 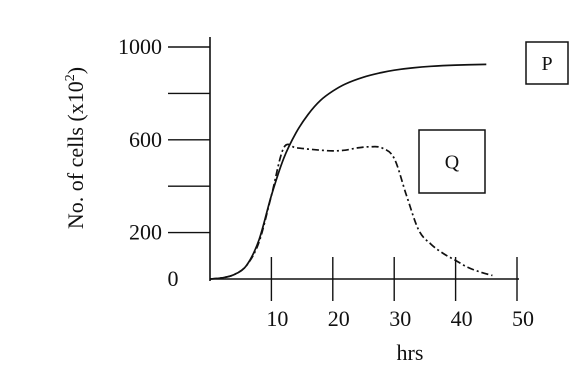 I want to click on y-tick-label-1000: 1000, so click(x=140, y=46).